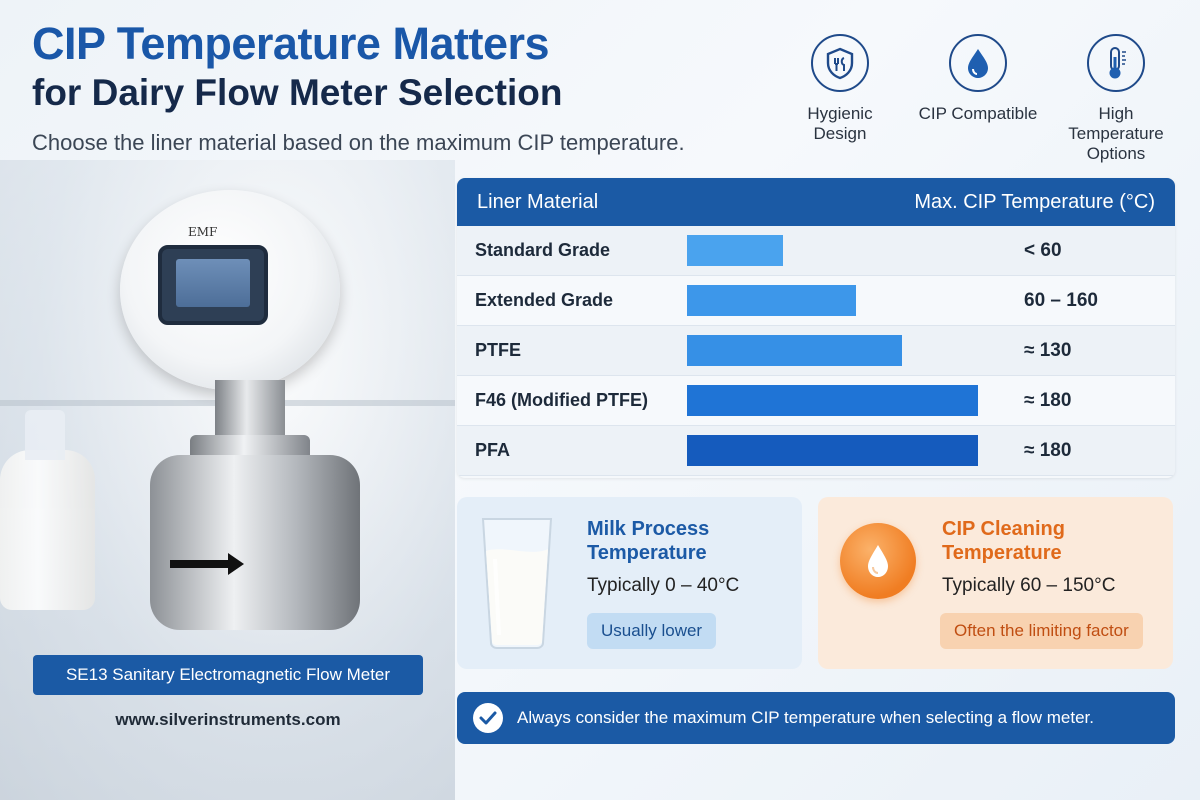 Image resolution: width=1200 pixels, height=800 pixels. What do you see at coordinates (648, 529) in the screenshot?
I see `card-title-line1: Milk Process` at bounding box center [648, 529].